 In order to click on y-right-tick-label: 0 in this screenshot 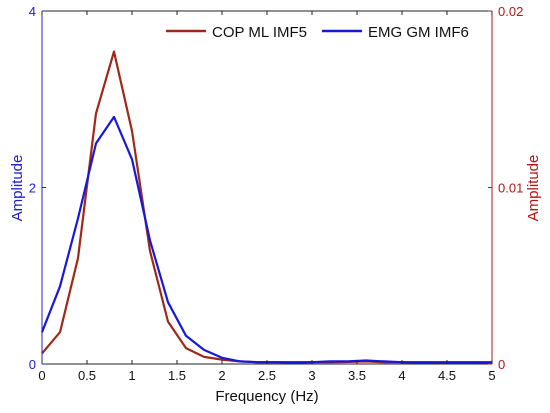, I will do `click(501, 364)`.